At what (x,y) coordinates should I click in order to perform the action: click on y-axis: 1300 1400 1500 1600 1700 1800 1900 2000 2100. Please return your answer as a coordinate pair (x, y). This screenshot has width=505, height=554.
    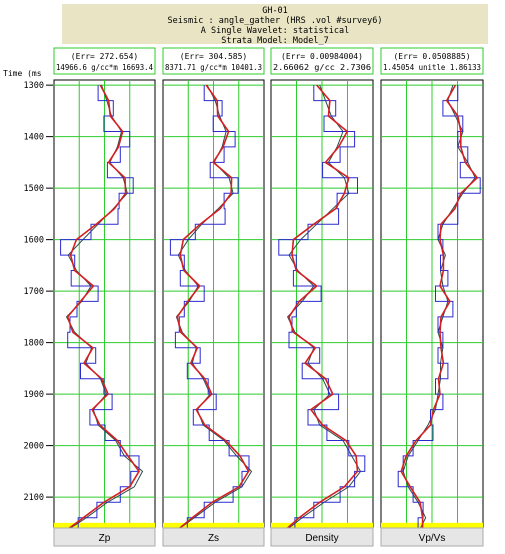
    Looking at the image, I should click on (38, 292).